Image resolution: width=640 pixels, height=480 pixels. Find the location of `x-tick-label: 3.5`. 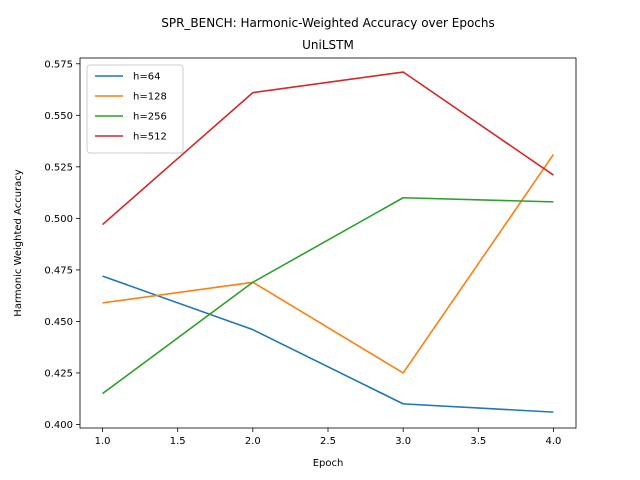

x-tick-label: 3.5 is located at coordinates (478, 441).